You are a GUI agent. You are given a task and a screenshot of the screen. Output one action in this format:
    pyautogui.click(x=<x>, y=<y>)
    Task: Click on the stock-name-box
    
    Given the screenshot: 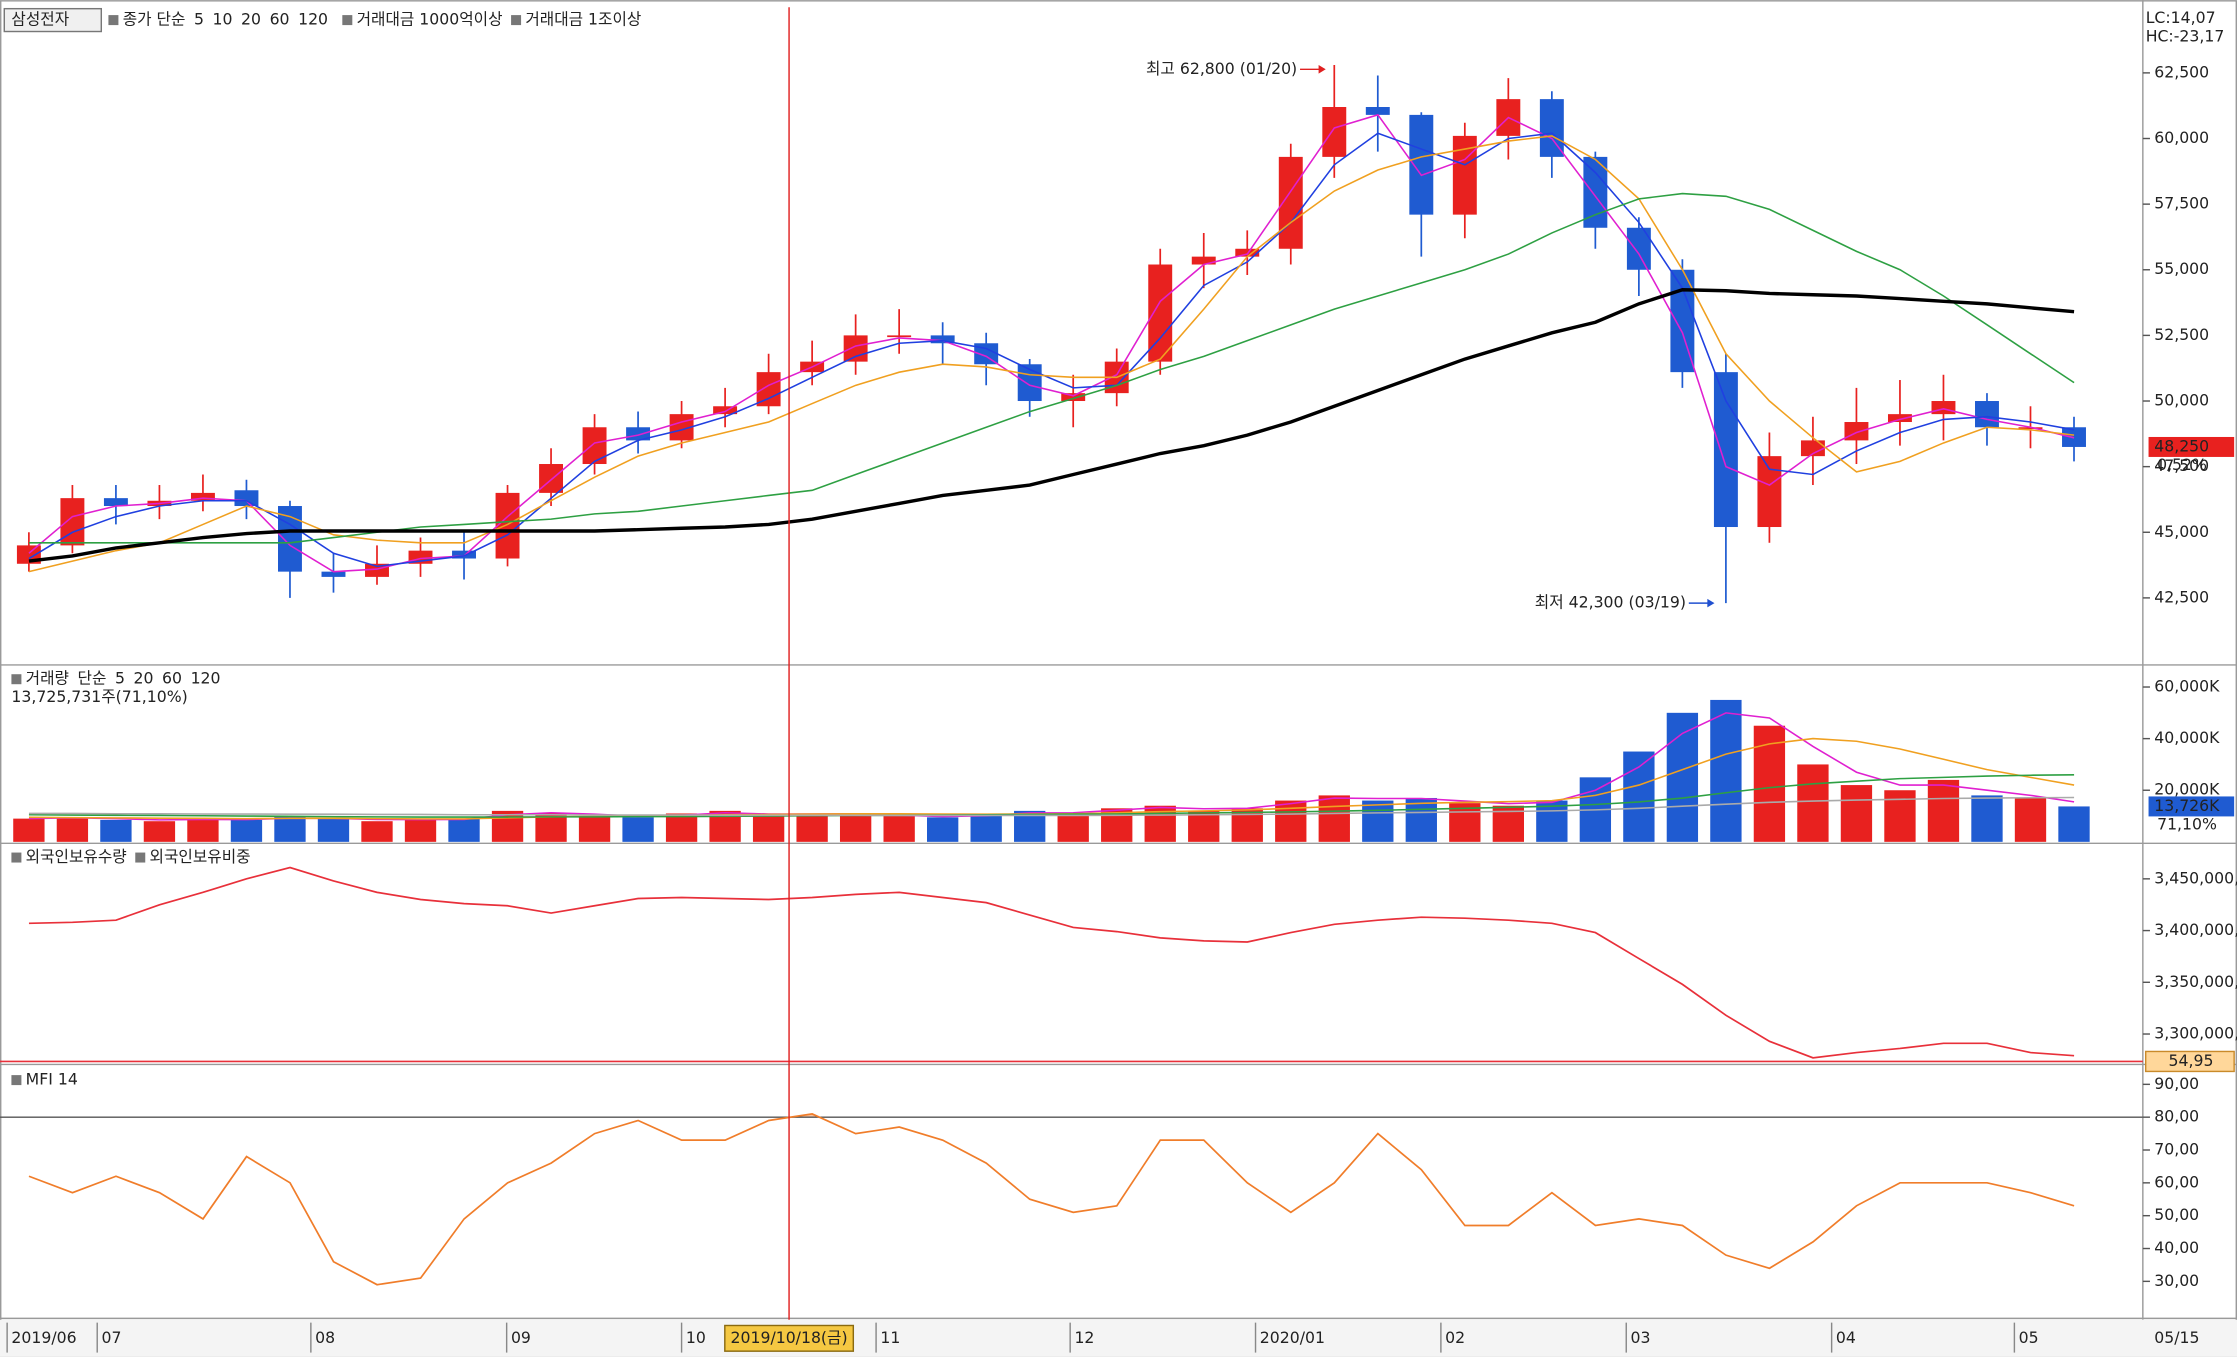 What is the action you would take?
    pyautogui.click(x=53, y=20)
    